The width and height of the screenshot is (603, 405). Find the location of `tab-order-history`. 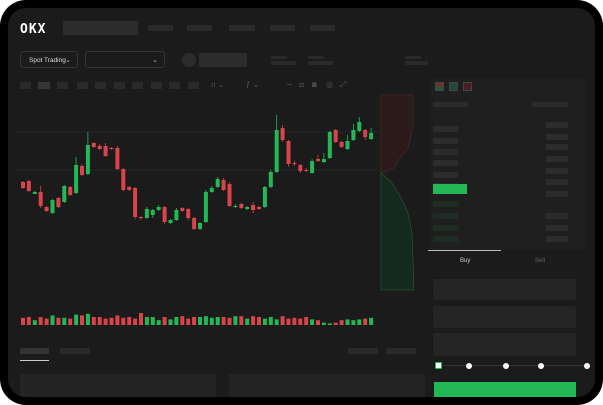

tab-order-history is located at coordinates (75, 351).